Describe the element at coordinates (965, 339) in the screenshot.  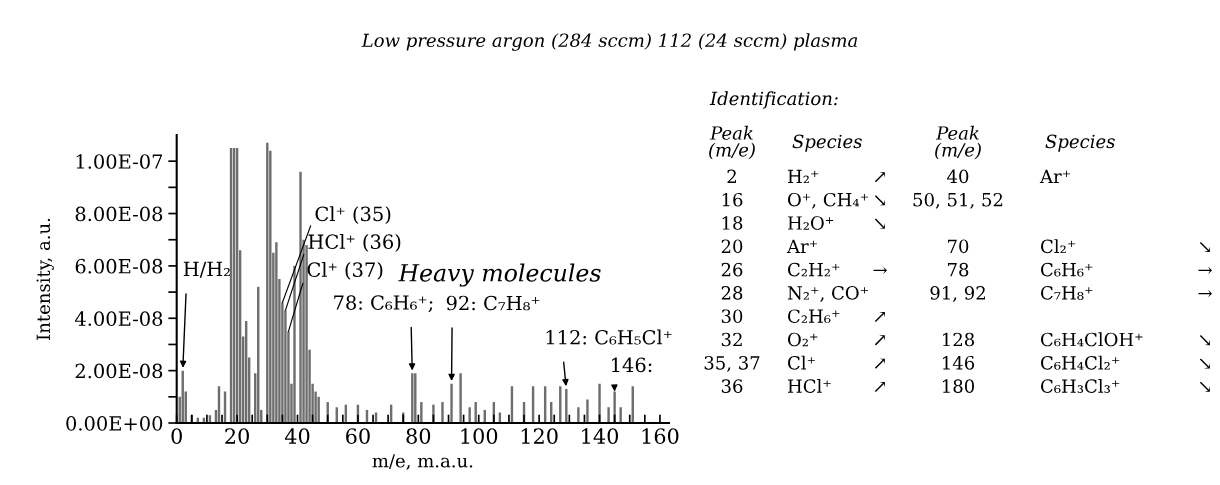
I see `text: 32 O₂⁺ ↗ 128 C₆H₄ClOH⁺ ↘` at that location.